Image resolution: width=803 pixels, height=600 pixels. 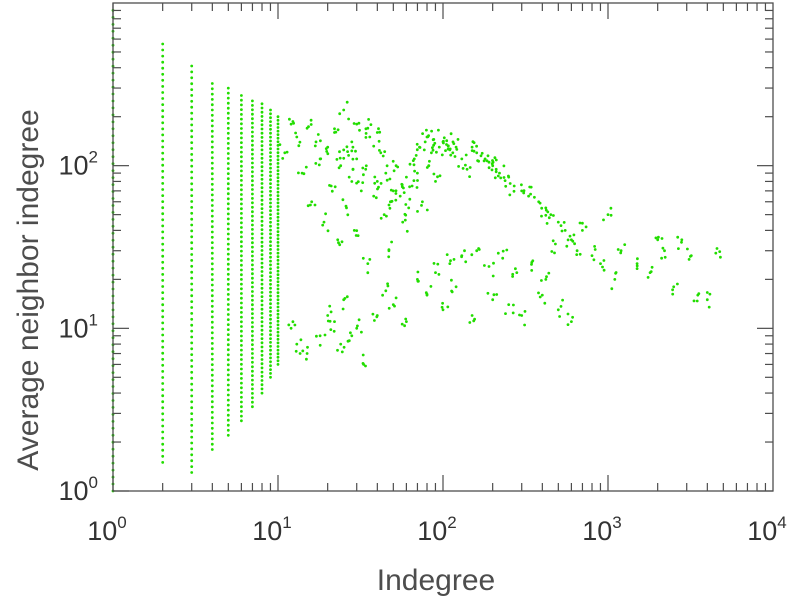 What do you see at coordinates (602, 529) in the screenshot?
I see `x-tick-label: 103` at bounding box center [602, 529].